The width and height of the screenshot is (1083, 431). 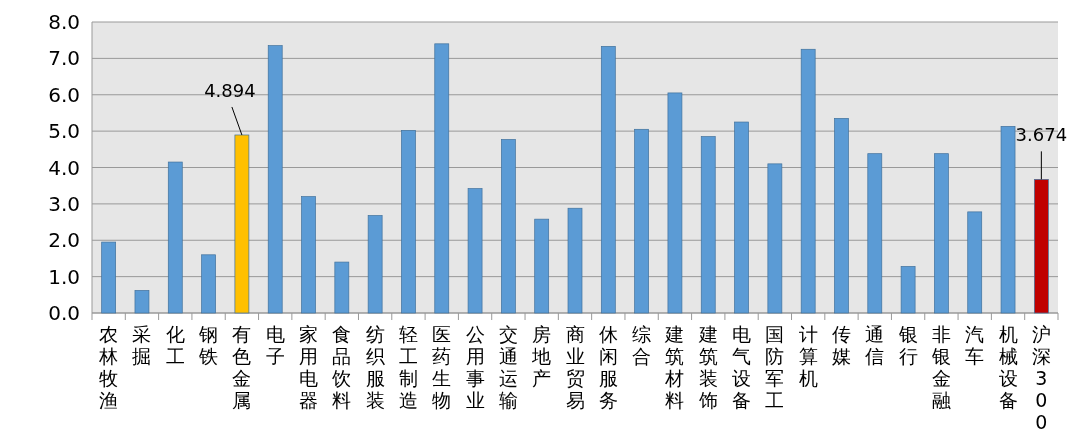 What do you see at coordinates (708, 367) in the screenshot?
I see `x-tick-label: 建筑装饰` at bounding box center [708, 367].